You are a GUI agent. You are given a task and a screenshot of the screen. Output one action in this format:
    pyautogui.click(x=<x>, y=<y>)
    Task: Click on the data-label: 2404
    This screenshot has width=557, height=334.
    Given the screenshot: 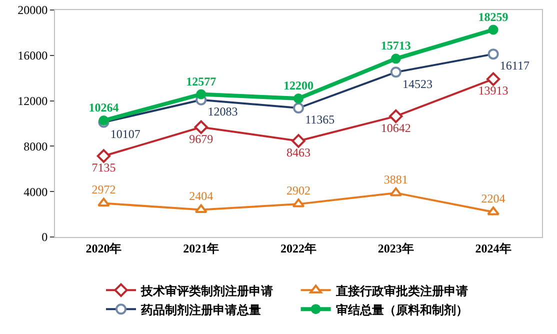 What is the action you would take?
    pyautogui.click(x=201, y=196)
    